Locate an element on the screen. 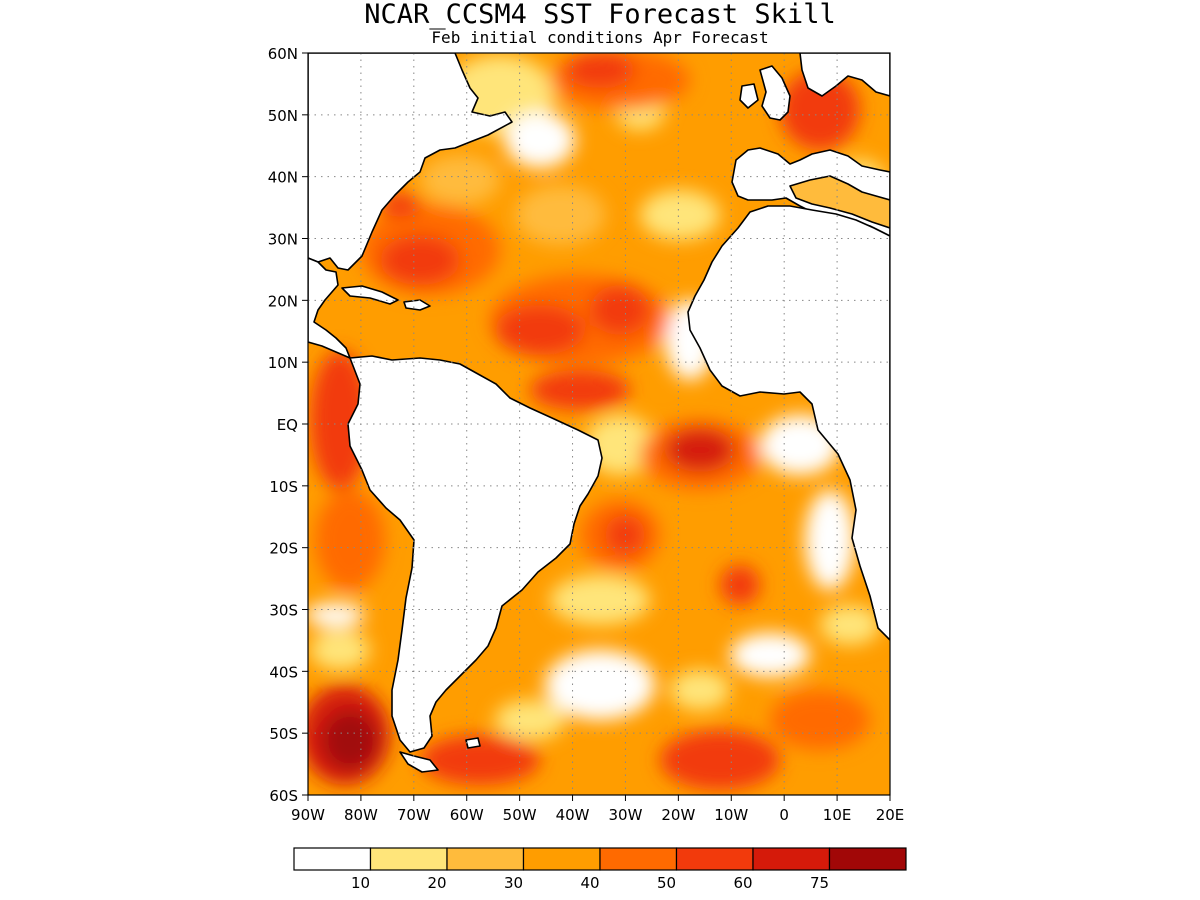 The height and width of the screenshot is (900, 1200). latitude-tick-label: 10S is located at coordinates (283, 487).